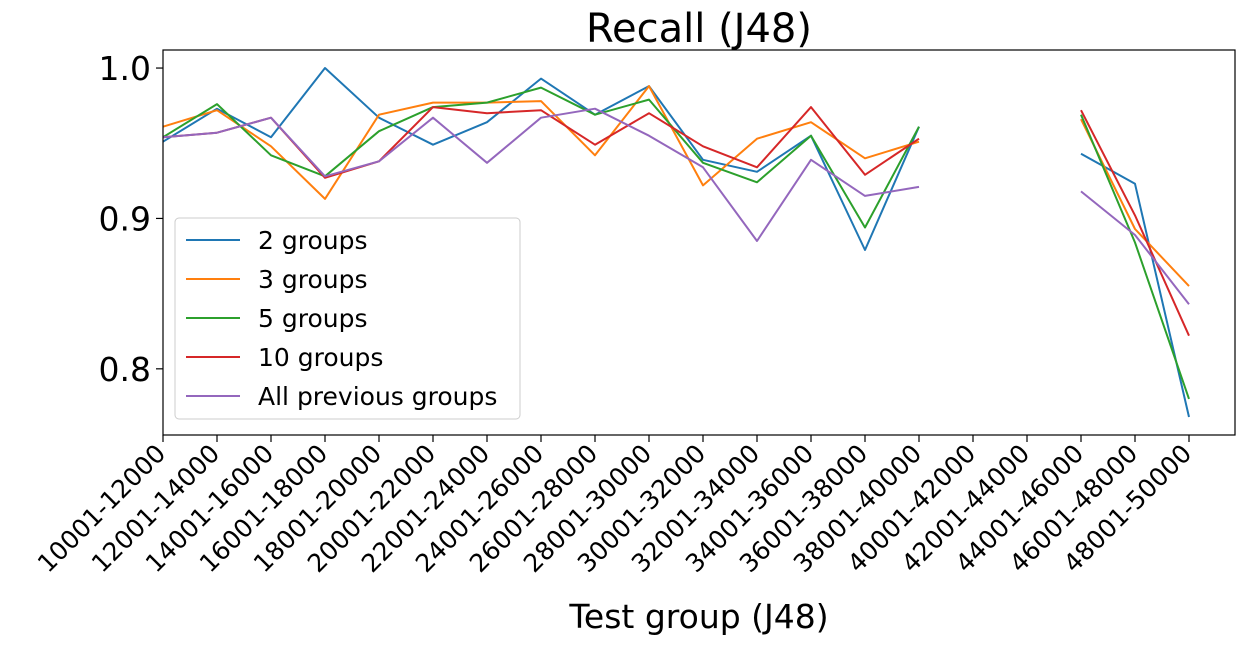  Describe the element at coordinates (699, 29) in the screenshot. I see `chart-title: Recall (J48)` at that location.